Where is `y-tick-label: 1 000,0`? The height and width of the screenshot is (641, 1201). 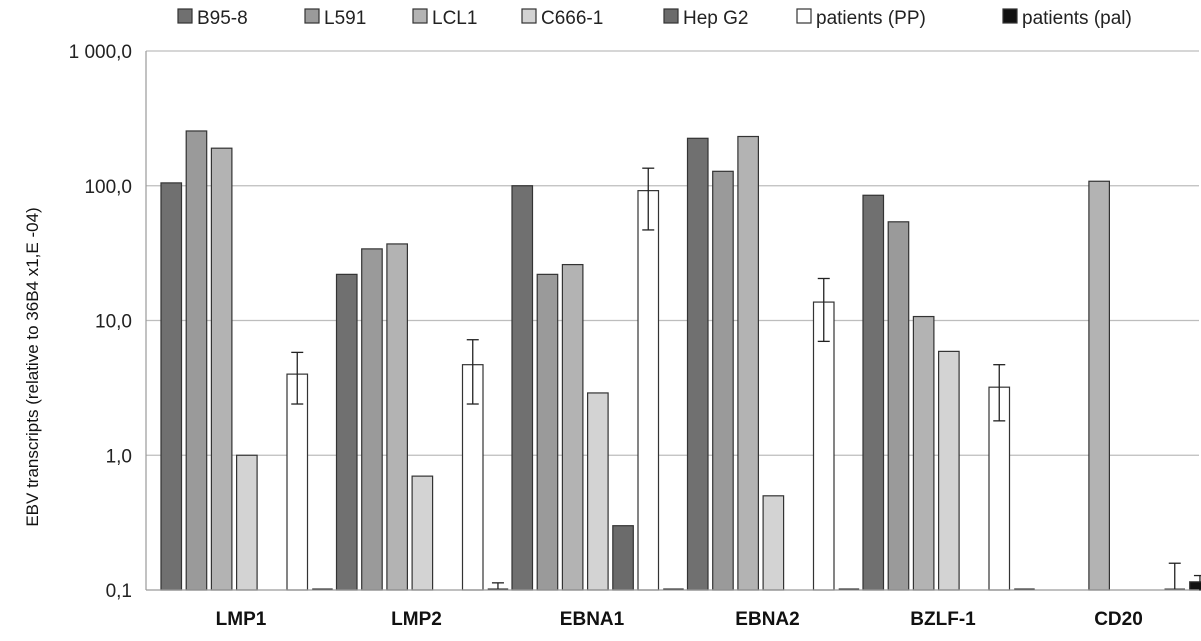
y-tick-label: 1 000,0 is located at coordinates (100, 52).